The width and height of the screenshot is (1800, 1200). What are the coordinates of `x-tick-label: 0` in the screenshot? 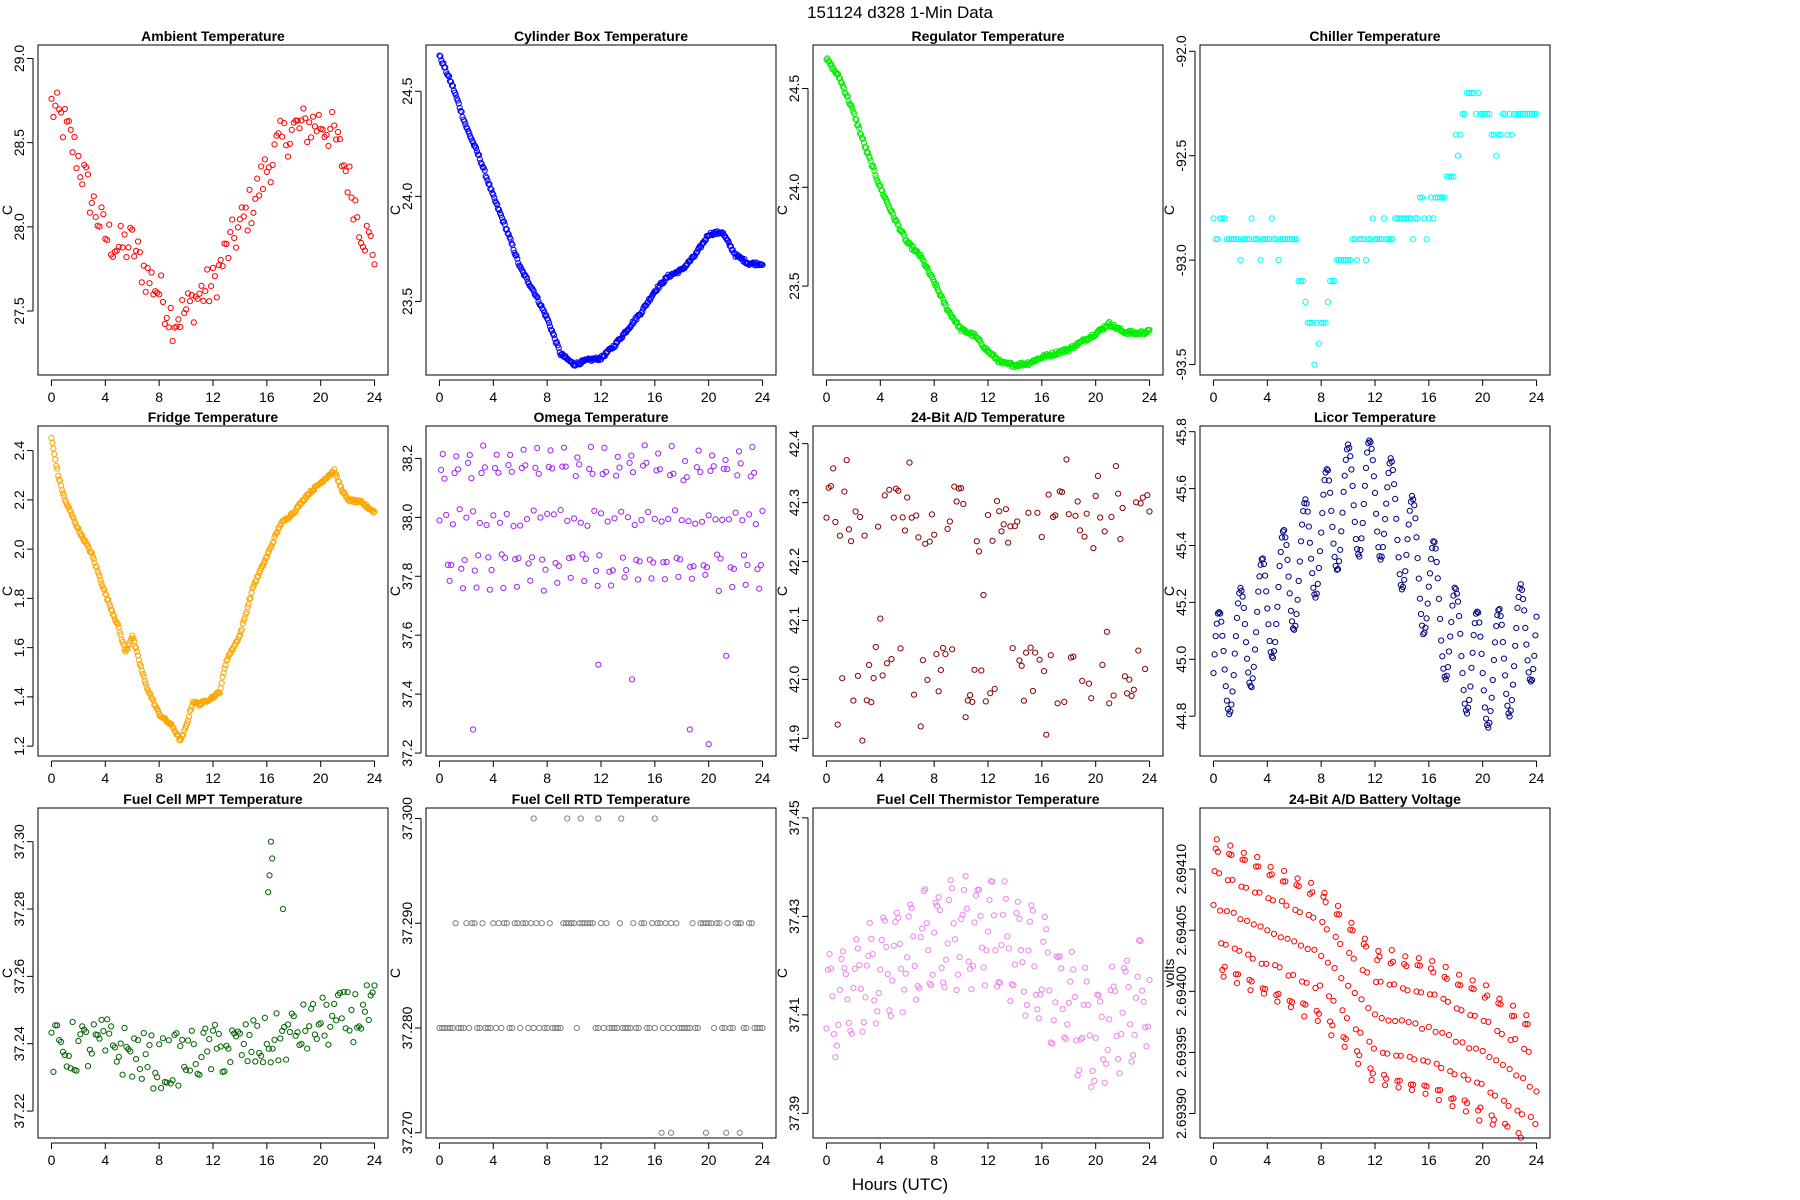 It's located at (827, 397).